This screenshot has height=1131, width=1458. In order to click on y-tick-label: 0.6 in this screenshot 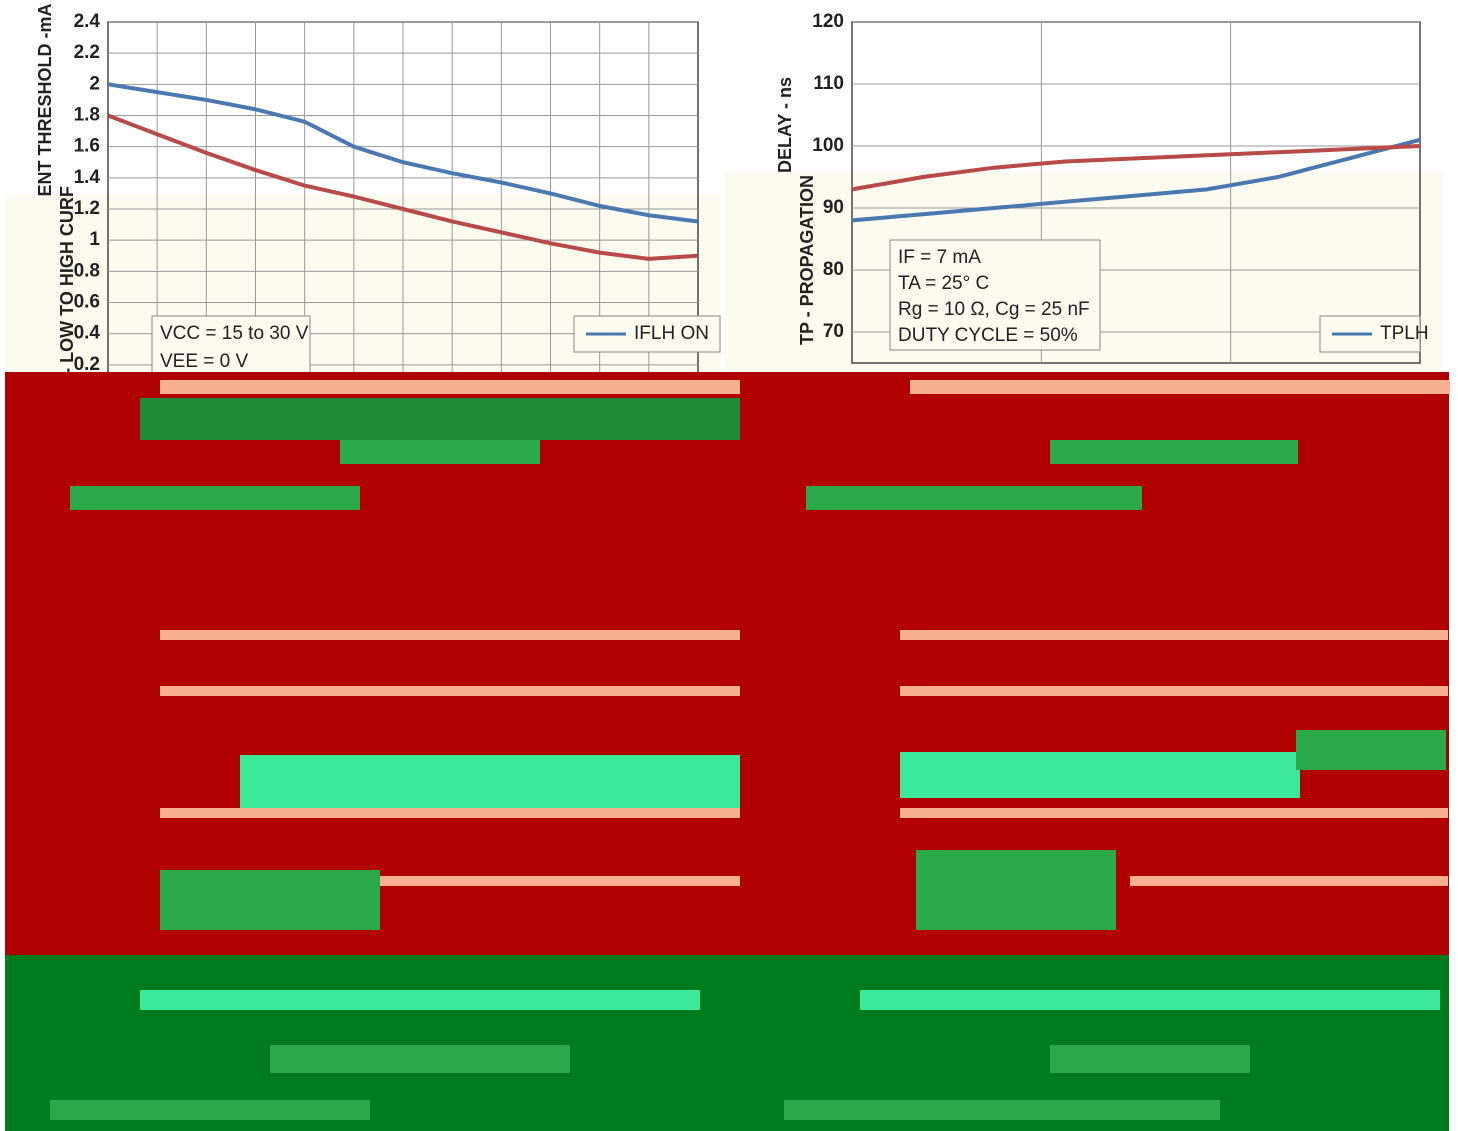, I will do `click(87, 302)`.